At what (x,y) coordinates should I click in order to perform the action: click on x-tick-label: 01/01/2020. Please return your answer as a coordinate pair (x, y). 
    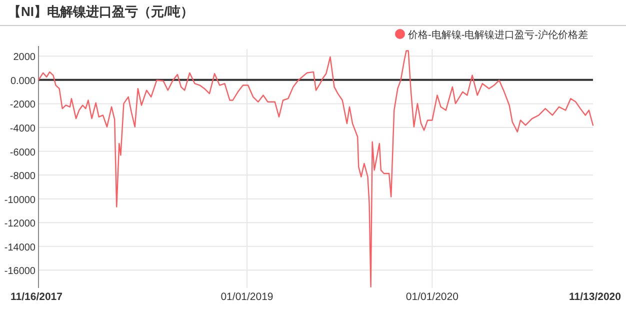
    Looking at the image, I should click on (432, 297).